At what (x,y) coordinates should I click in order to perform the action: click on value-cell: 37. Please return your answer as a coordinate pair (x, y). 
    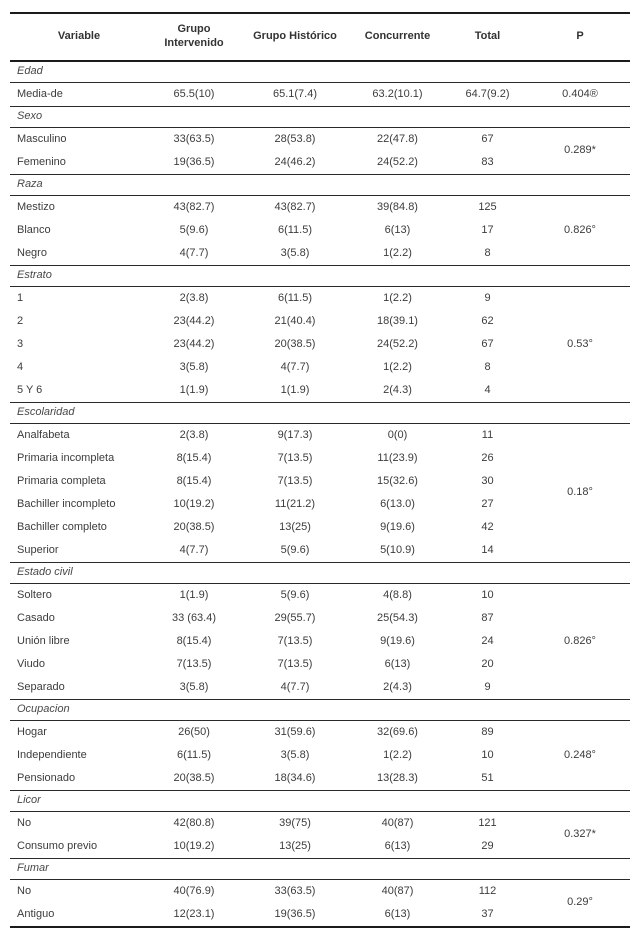
    Looking at the image, I should click on (487, 913).